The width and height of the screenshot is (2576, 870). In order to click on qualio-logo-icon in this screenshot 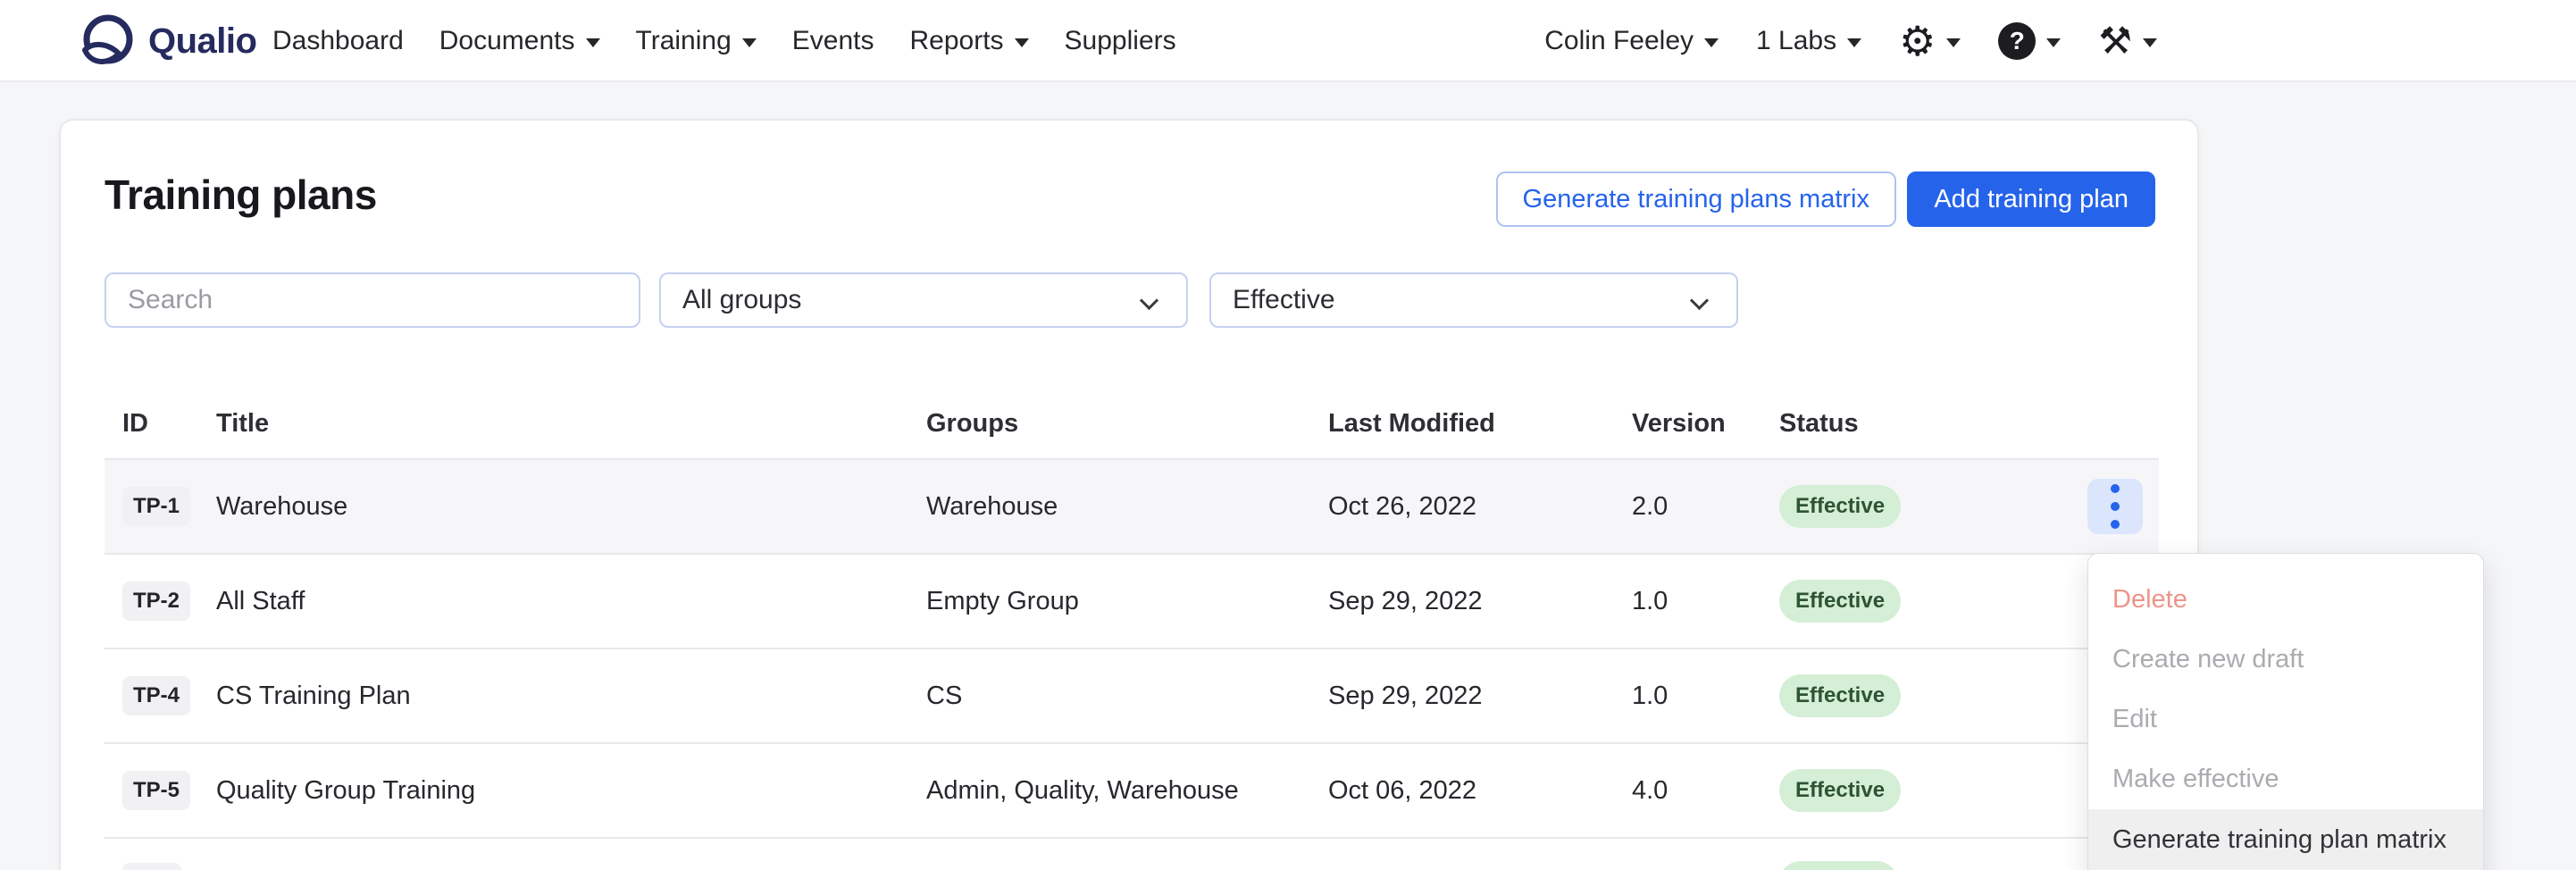, I will do `click(108, 41)`.